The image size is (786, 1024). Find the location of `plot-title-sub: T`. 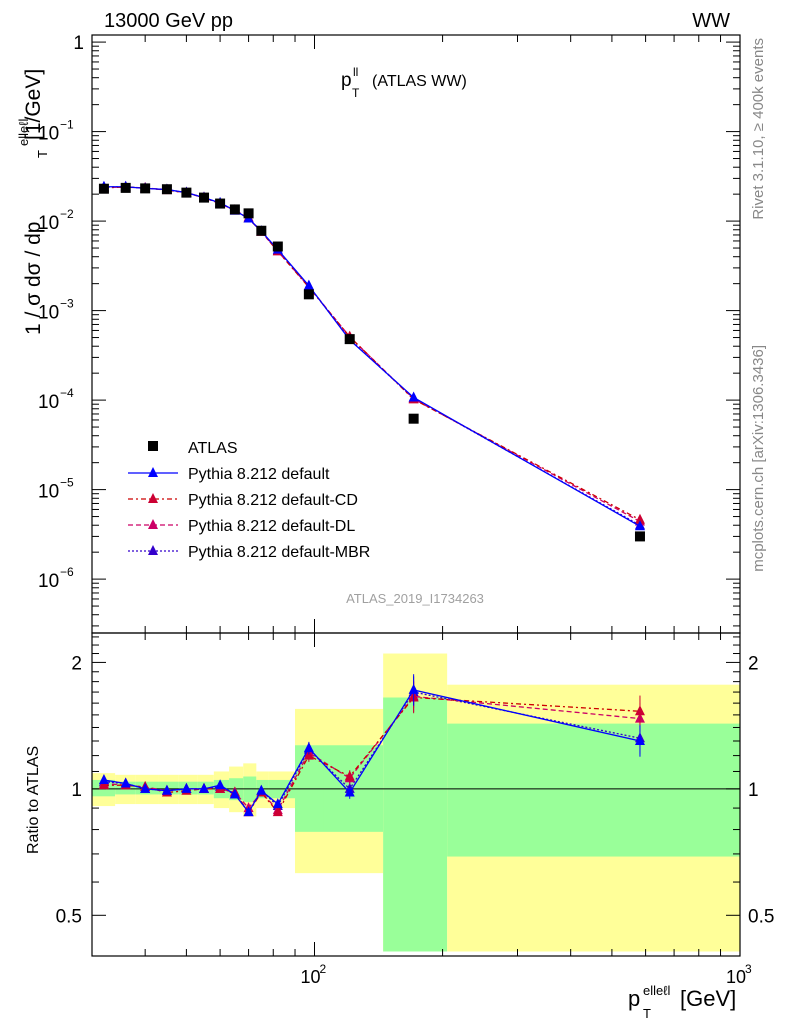

plot-title-sub: T is located at coordinates (356, 93).